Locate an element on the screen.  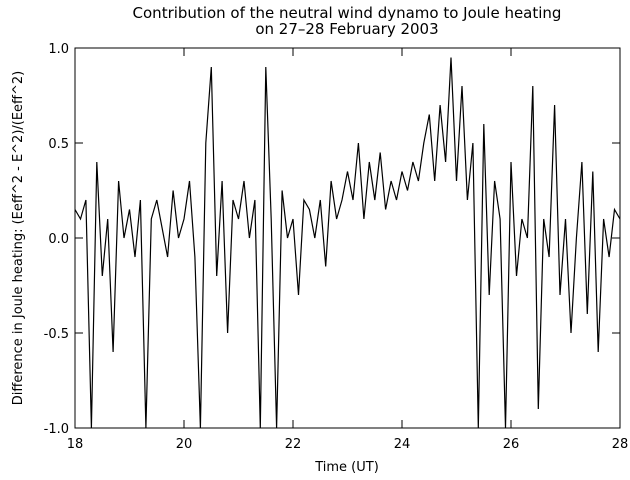
y-tick-label: 0.0 is located at coordinates (58, 239).